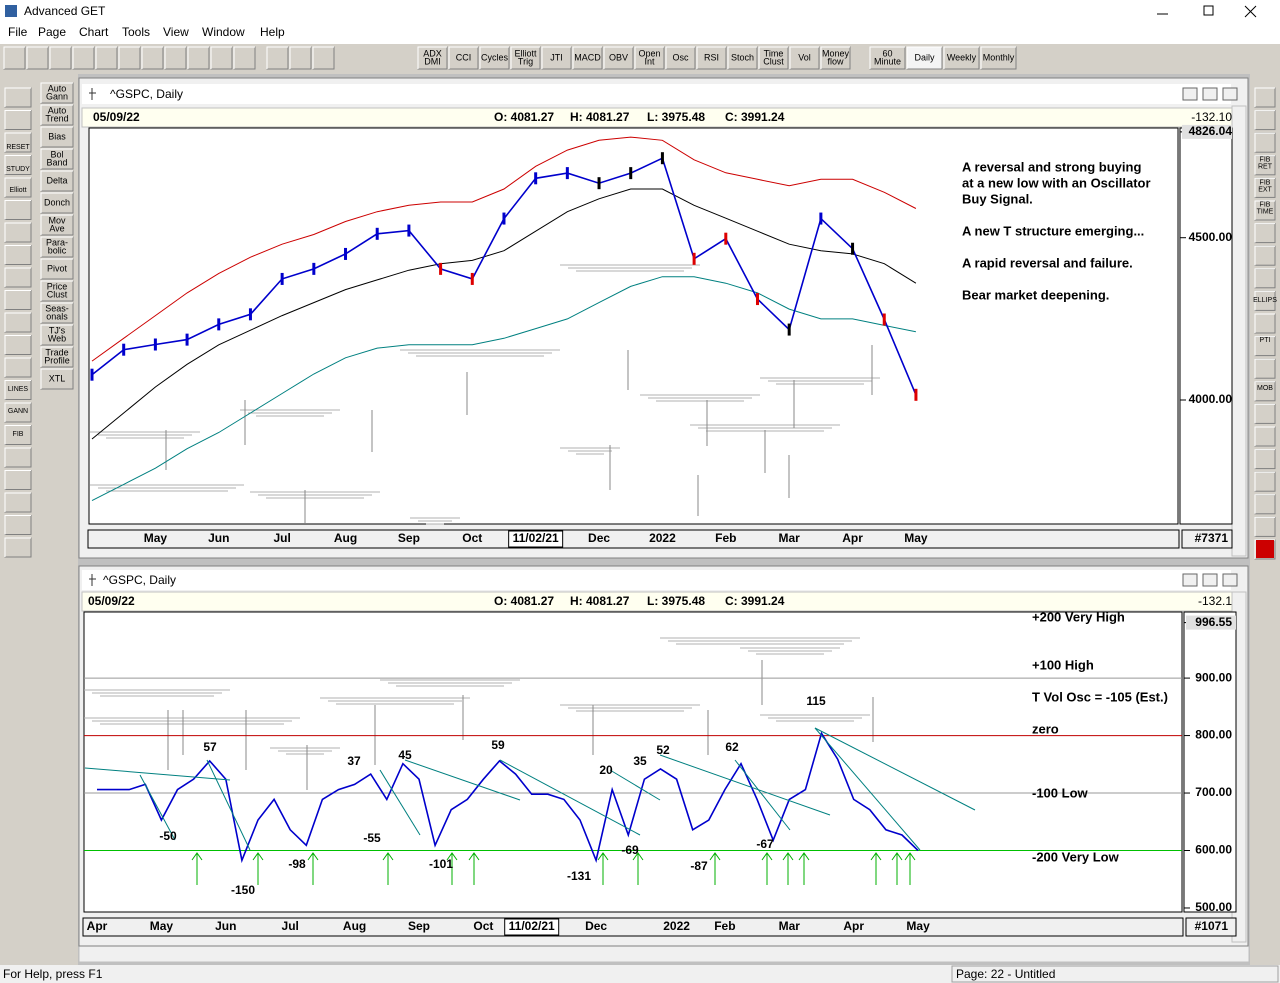 This screenshot has width=1280, height=983. What do you see at coordinates (525, 61) in the screenshot?
I see `study-button-label: Trig` at bounding box center [525, 61].